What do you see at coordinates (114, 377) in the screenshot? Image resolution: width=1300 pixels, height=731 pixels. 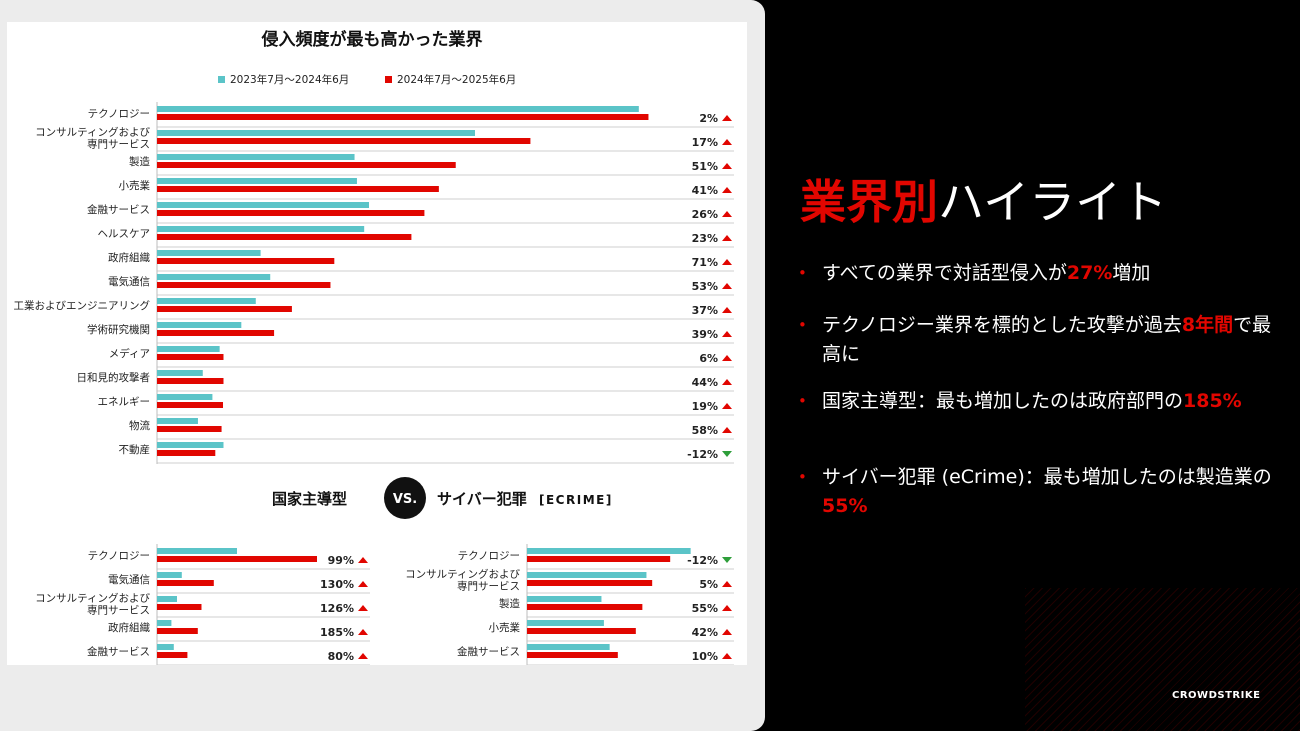 I see `category-label: 日和見的攻撃者` at bounding box center [114, 377].